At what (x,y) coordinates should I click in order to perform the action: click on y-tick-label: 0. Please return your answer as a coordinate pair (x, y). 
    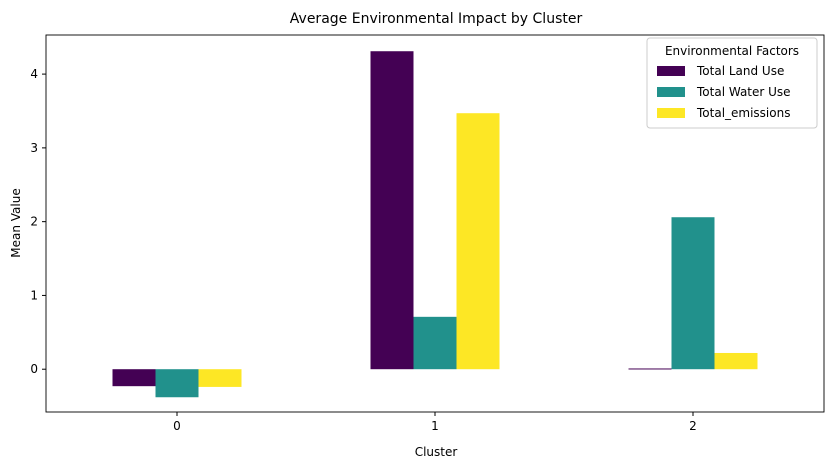
    Looking at the image, I should click on (34, 369).